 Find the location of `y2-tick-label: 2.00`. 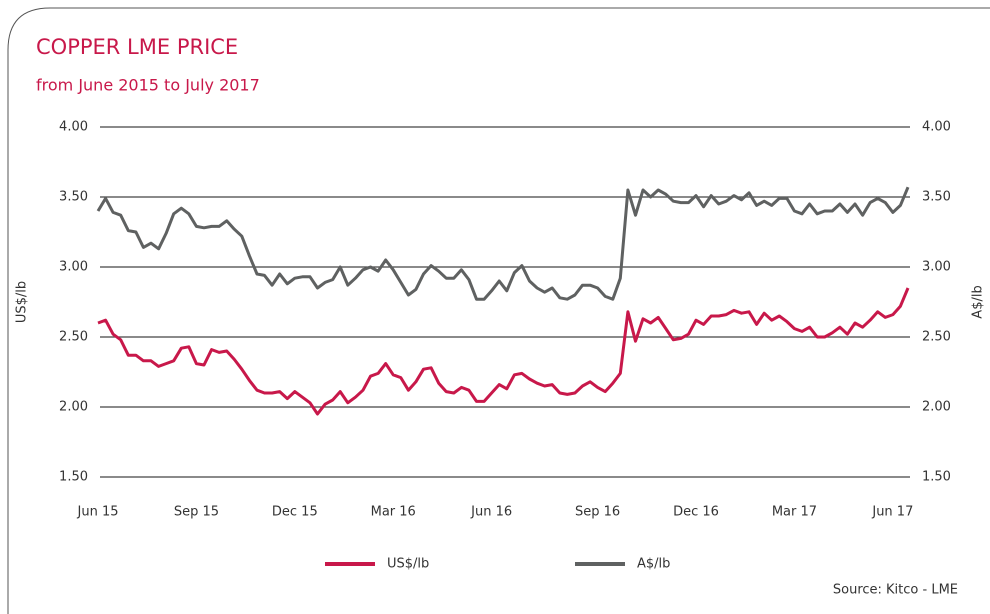

y2-tick-label: 2.00 is located at coordinates (936, 407).